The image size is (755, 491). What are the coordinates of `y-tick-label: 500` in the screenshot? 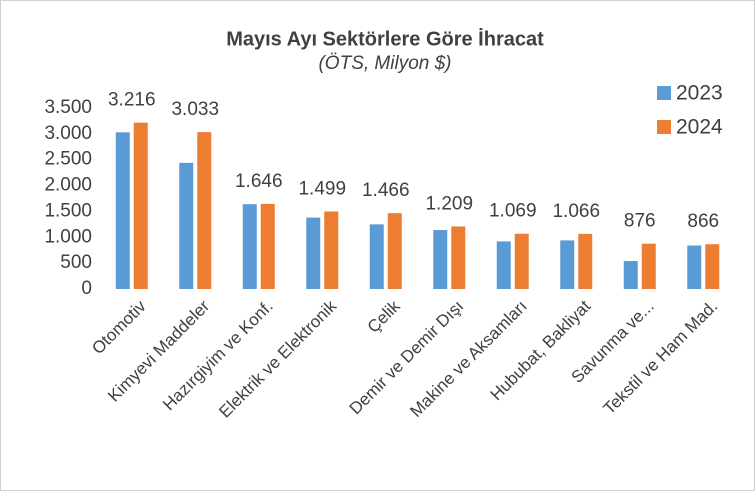 It's located at (76, 262).